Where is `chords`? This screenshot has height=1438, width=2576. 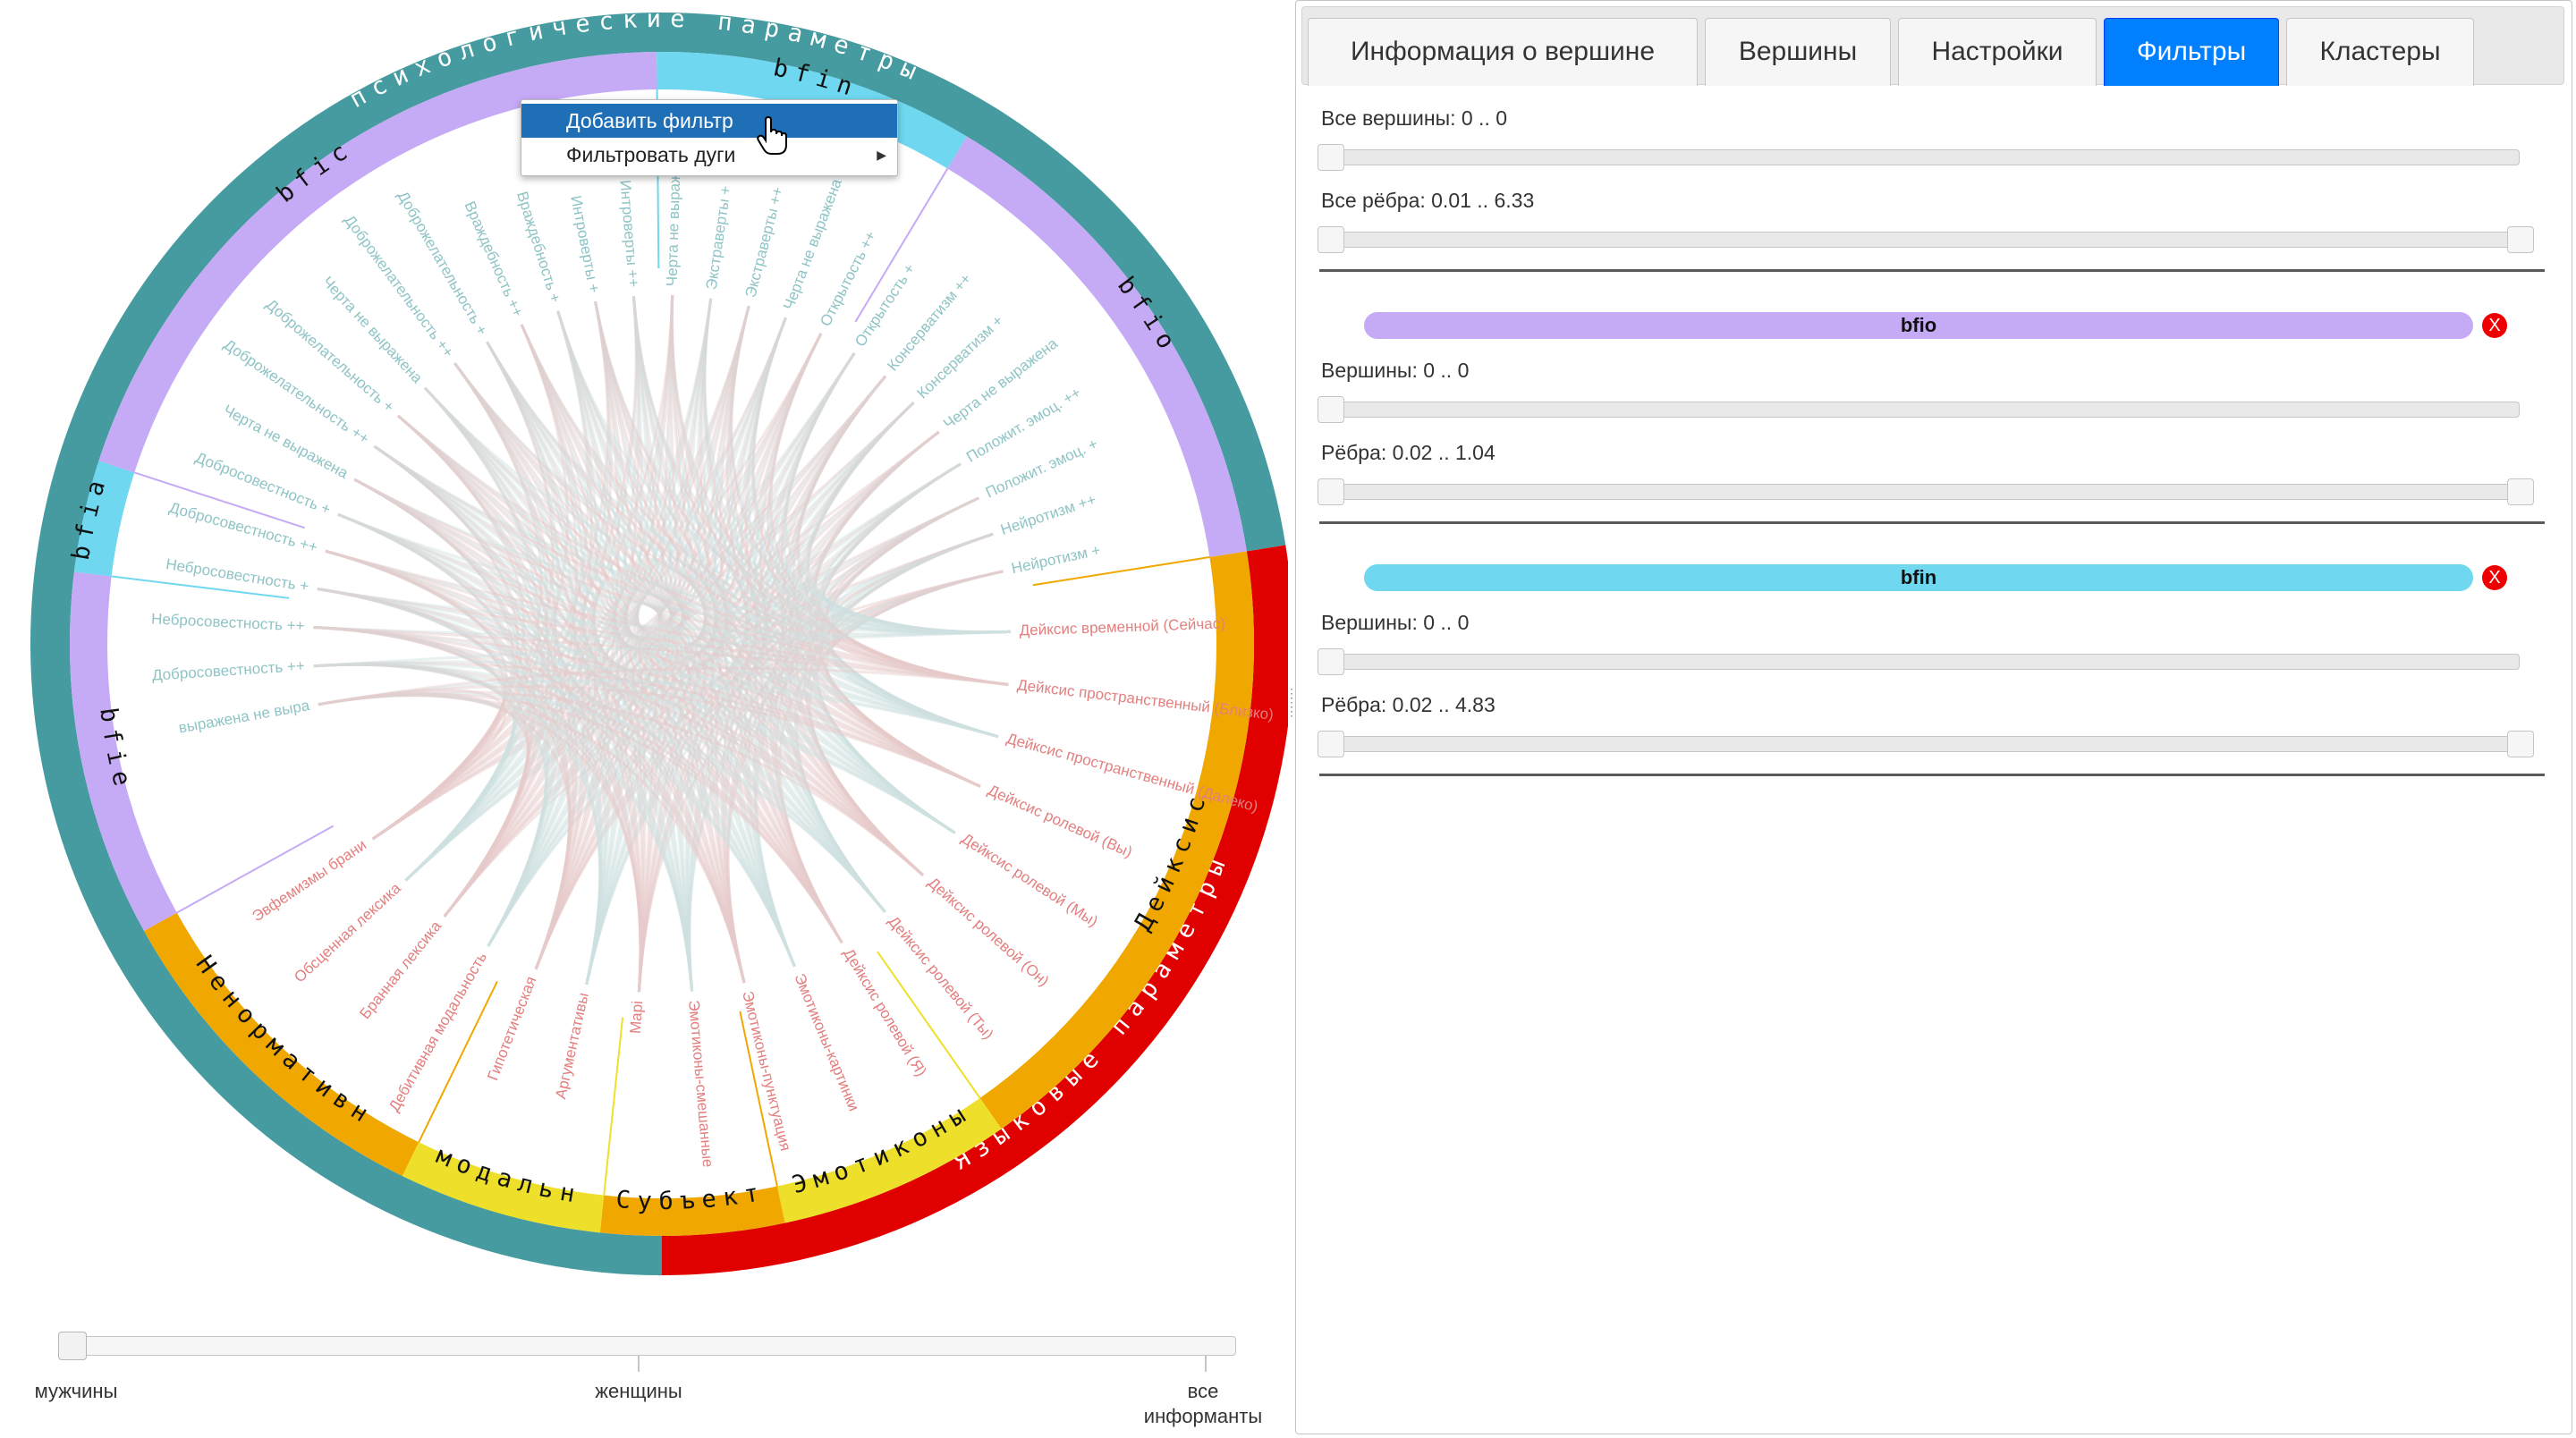
chords is located at coordinates (662, 644).